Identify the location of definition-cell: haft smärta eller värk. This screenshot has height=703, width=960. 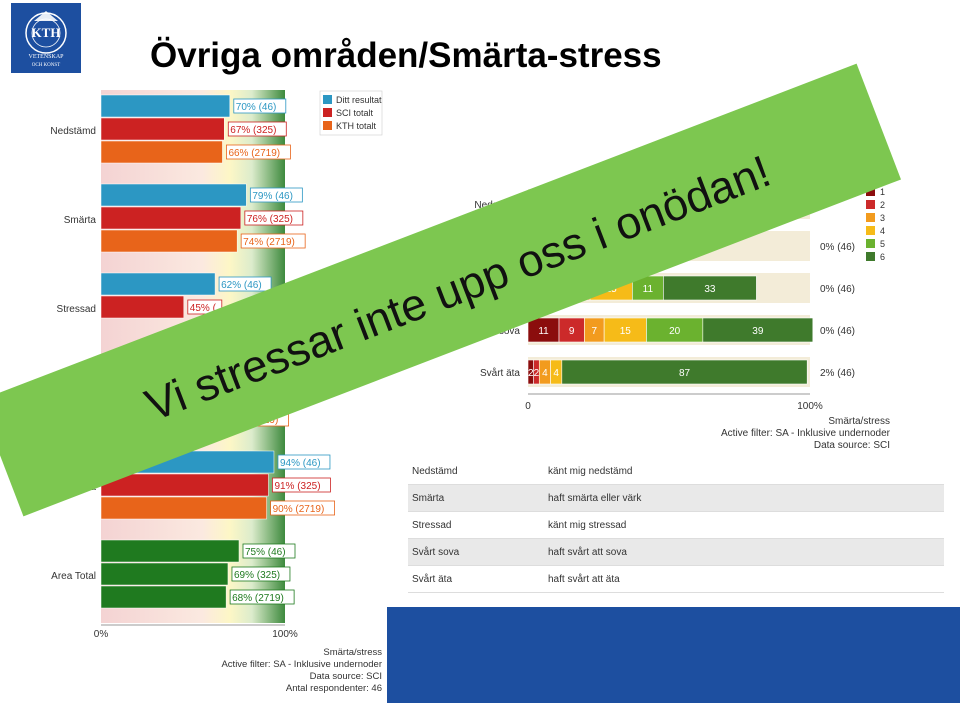
(744, 498).